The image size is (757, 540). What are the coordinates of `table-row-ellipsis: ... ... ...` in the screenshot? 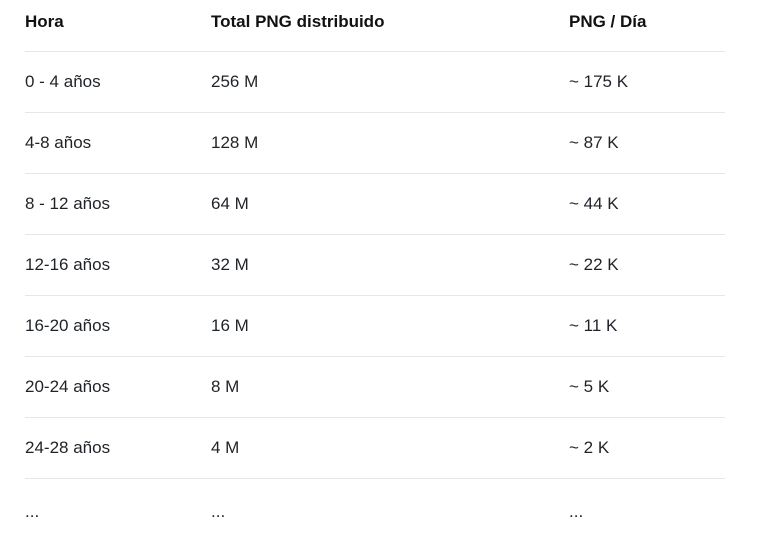 It's located at (375, 509).